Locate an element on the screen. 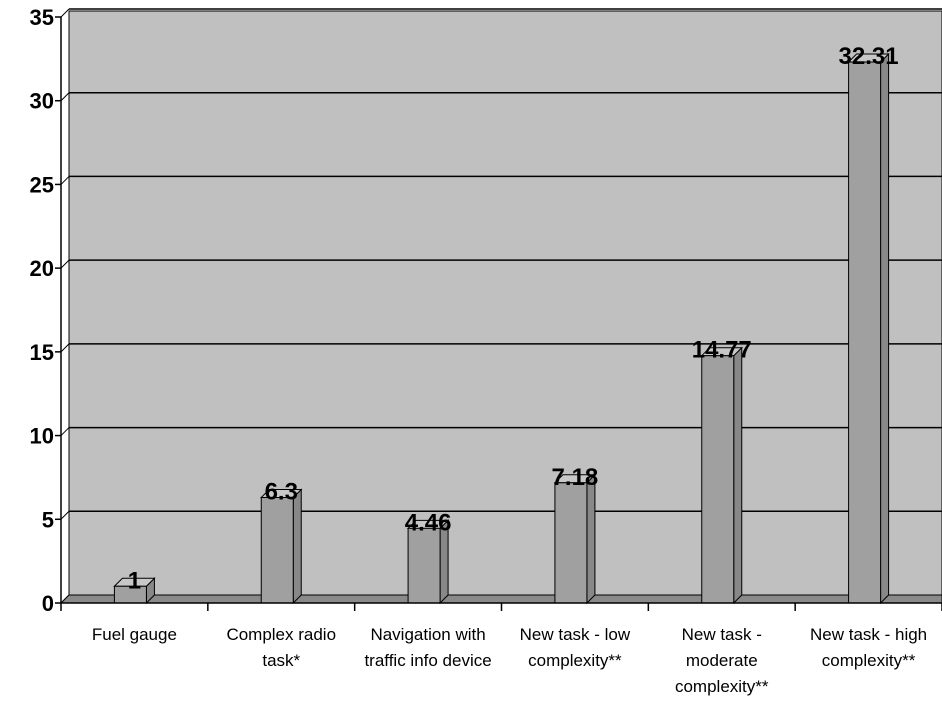  y-tick-label: 5 is located at coordinates (48, 519).